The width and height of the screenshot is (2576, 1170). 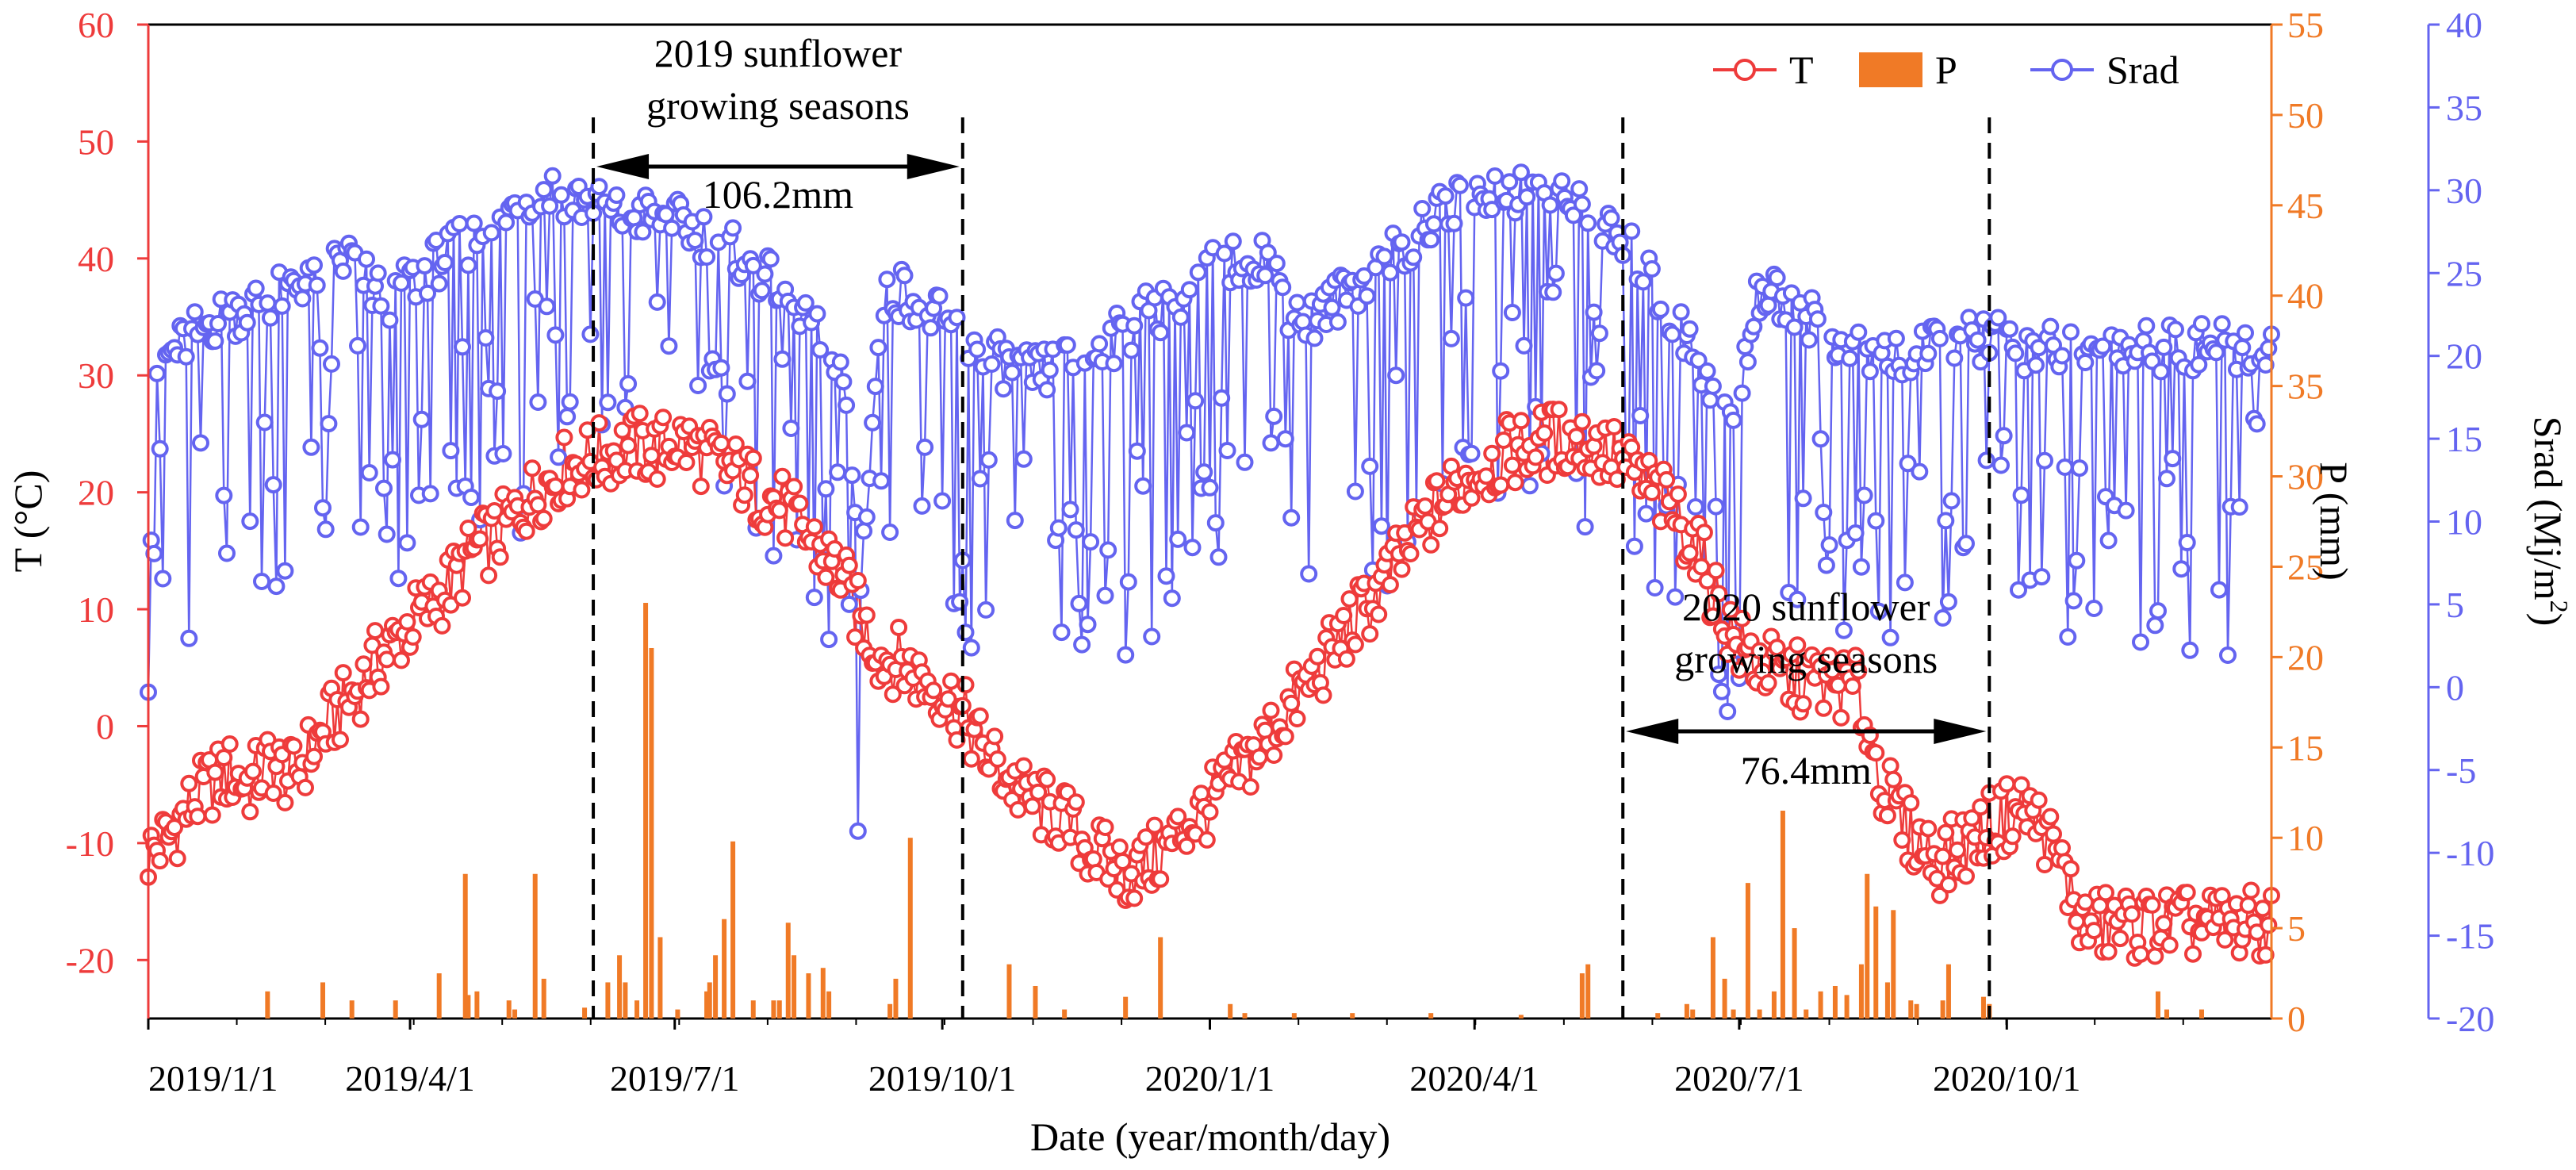 What do you see at coordinates (28, 521) in the screenshot?
I see `y-axis-left-title: T (°C)` at bounding box center [28, 521].